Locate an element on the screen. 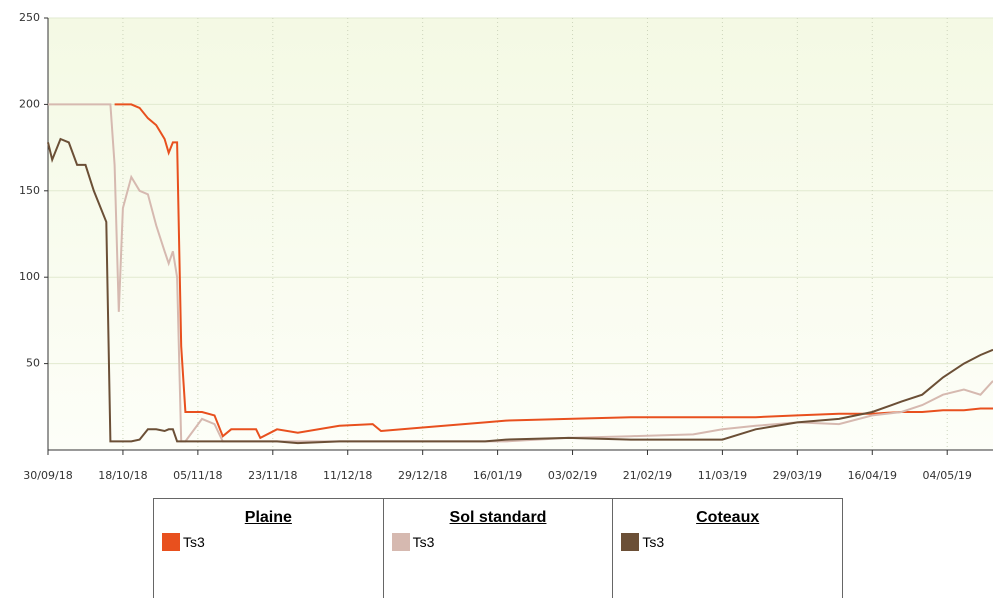 The width and height of the screenshot is (993, 598). y-tick-label: 250 is located at coordinates (29, 17).